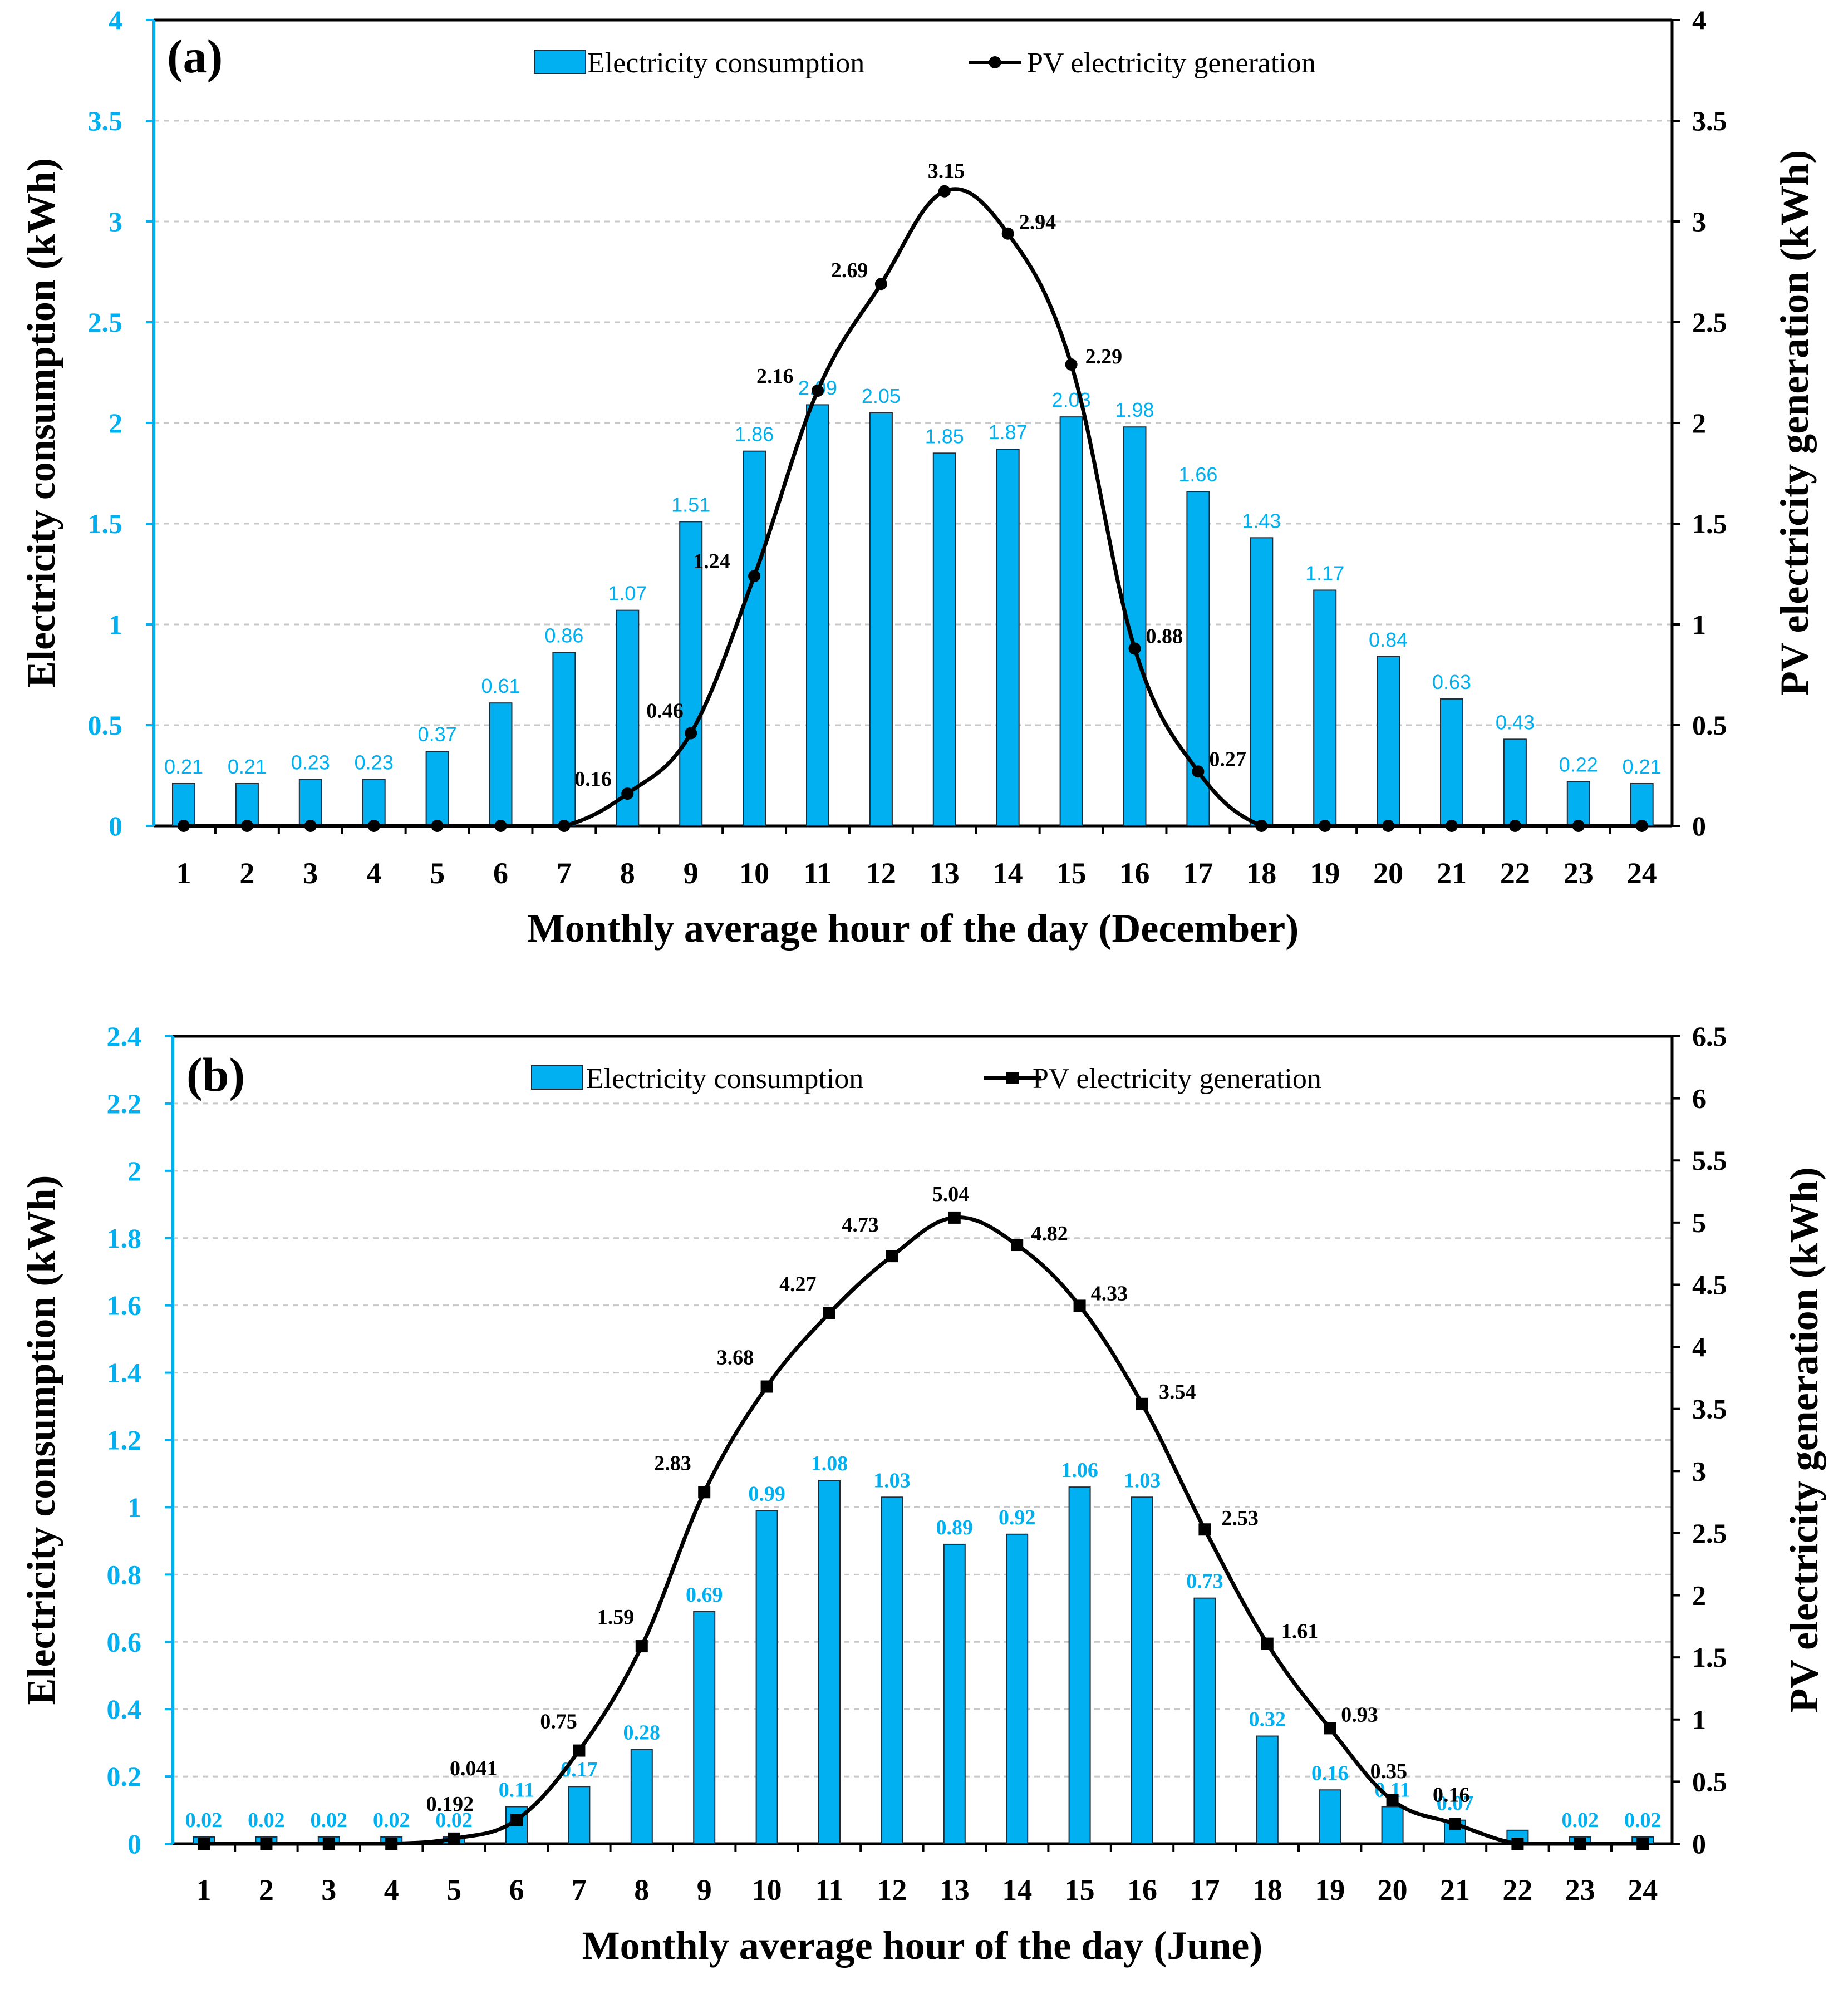 The width and height of the screenshot is (1848, 1999). Describe the element at coordinates (672, 1463) in the screenshot. I see `pv-generation-label: 2.83` at that location.